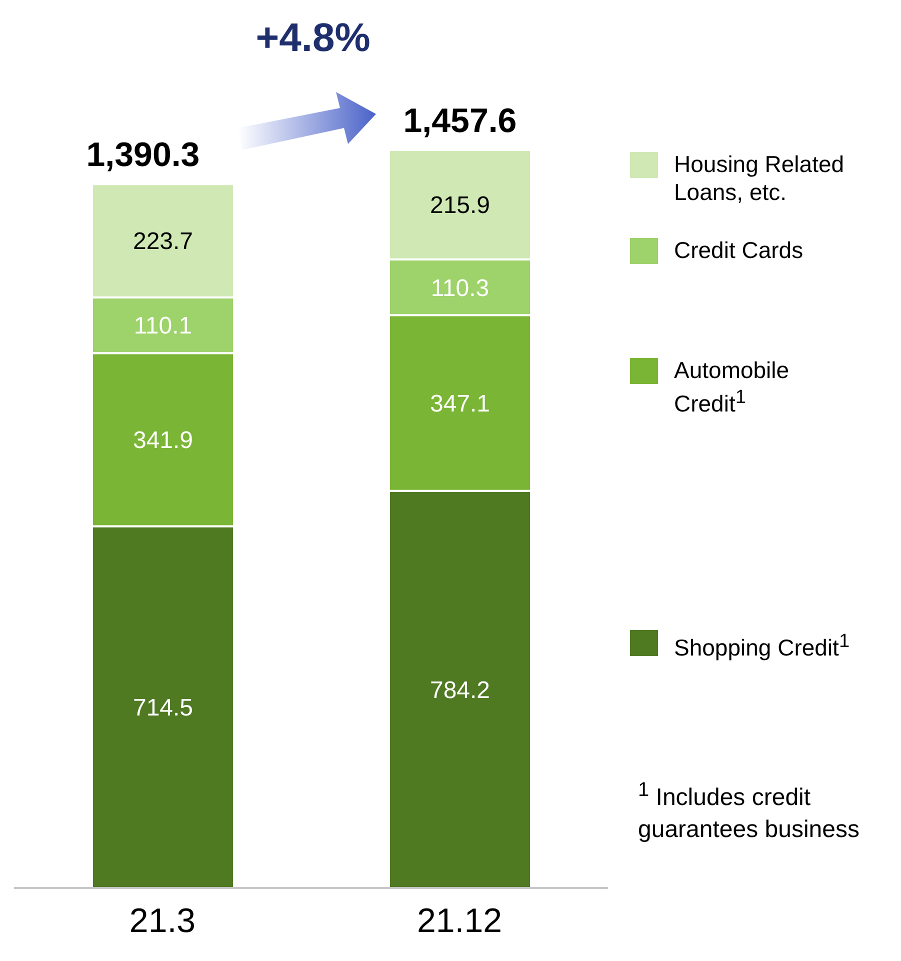  What do you see at coordinates (163, 242) in the screenshot?
I see `data-label: 223.7` at bounding box center [163, 242].